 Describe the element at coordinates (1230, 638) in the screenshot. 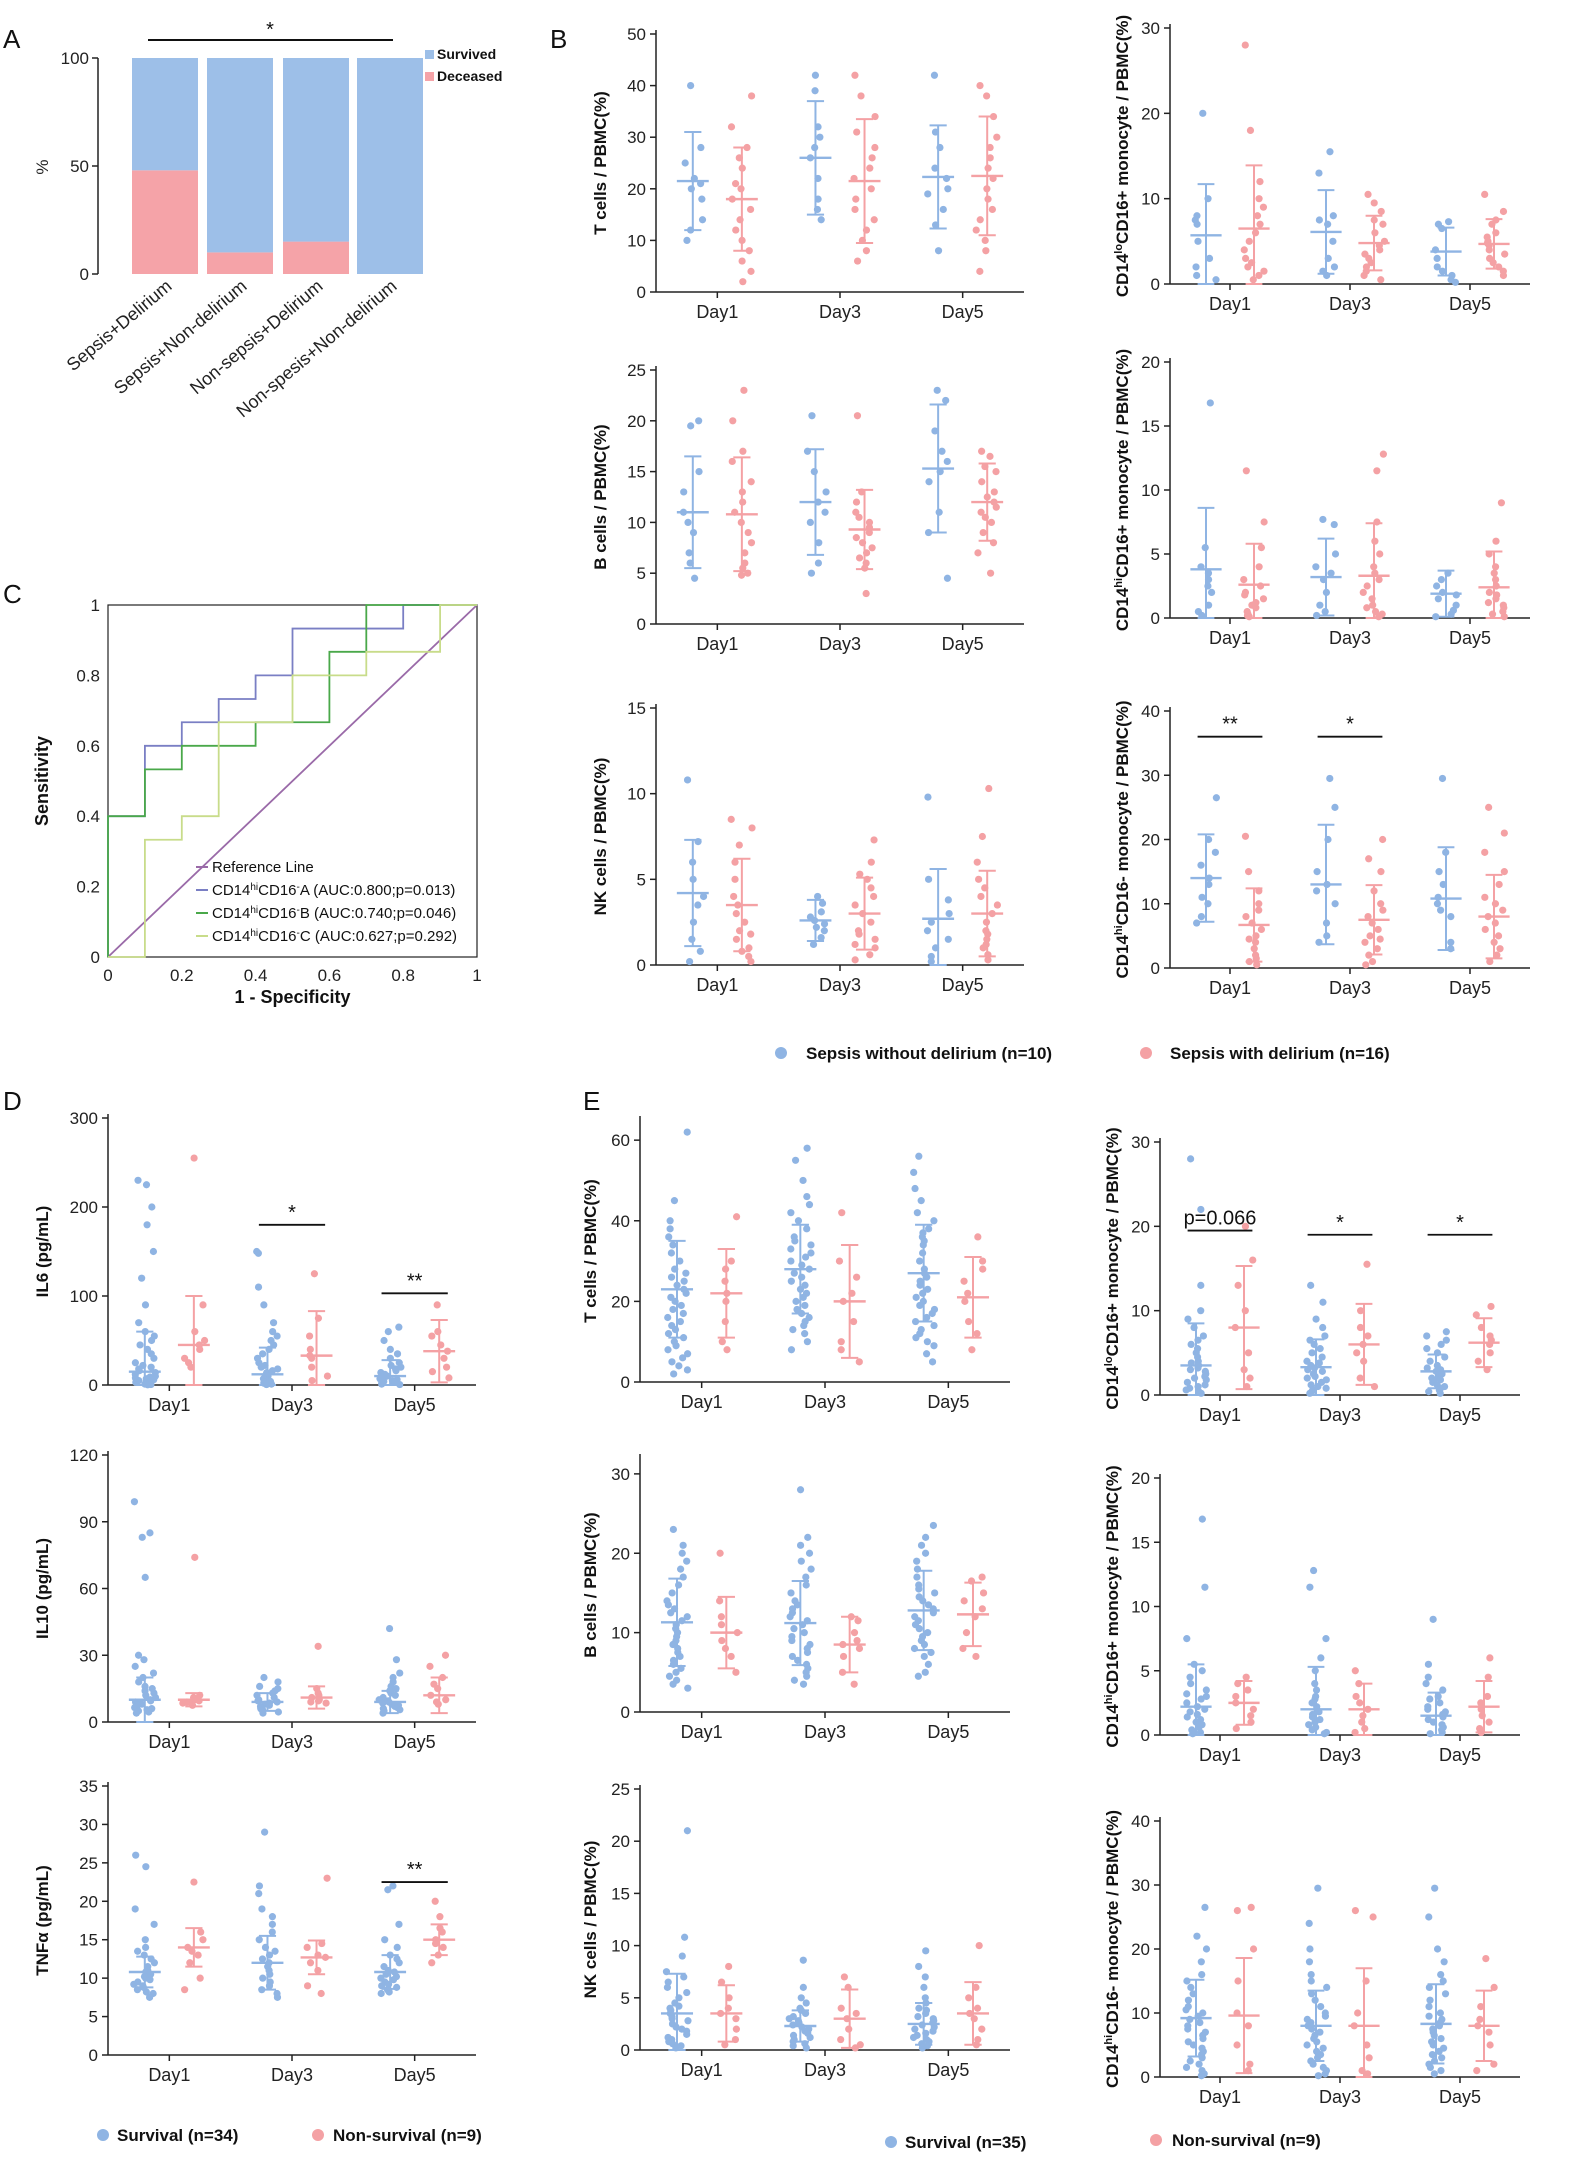

I see `x-tick-label: Day1` at that location.